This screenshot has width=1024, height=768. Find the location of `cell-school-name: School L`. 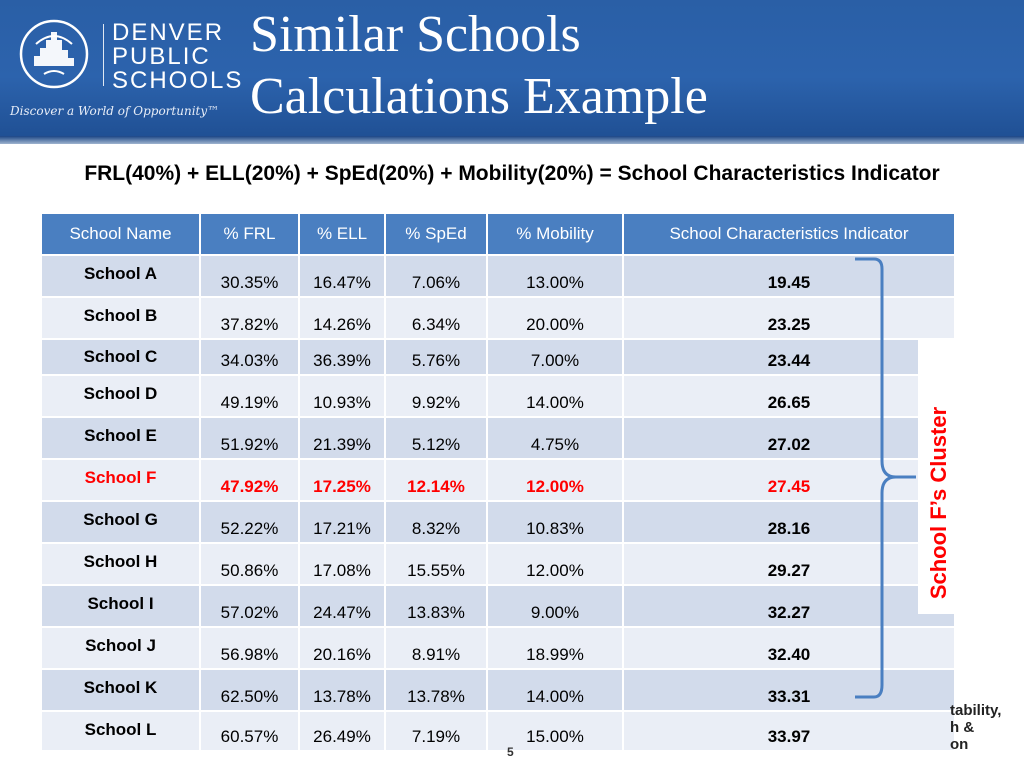

cell-school-name: School L is located at coordinates (121, 731).